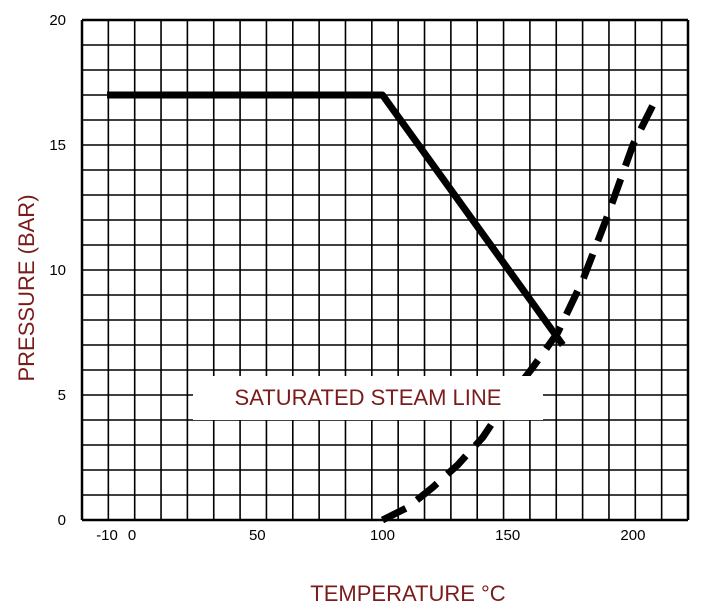  I want to click on x-axis-title: TEMPERATURE °C, so click(408, 593).